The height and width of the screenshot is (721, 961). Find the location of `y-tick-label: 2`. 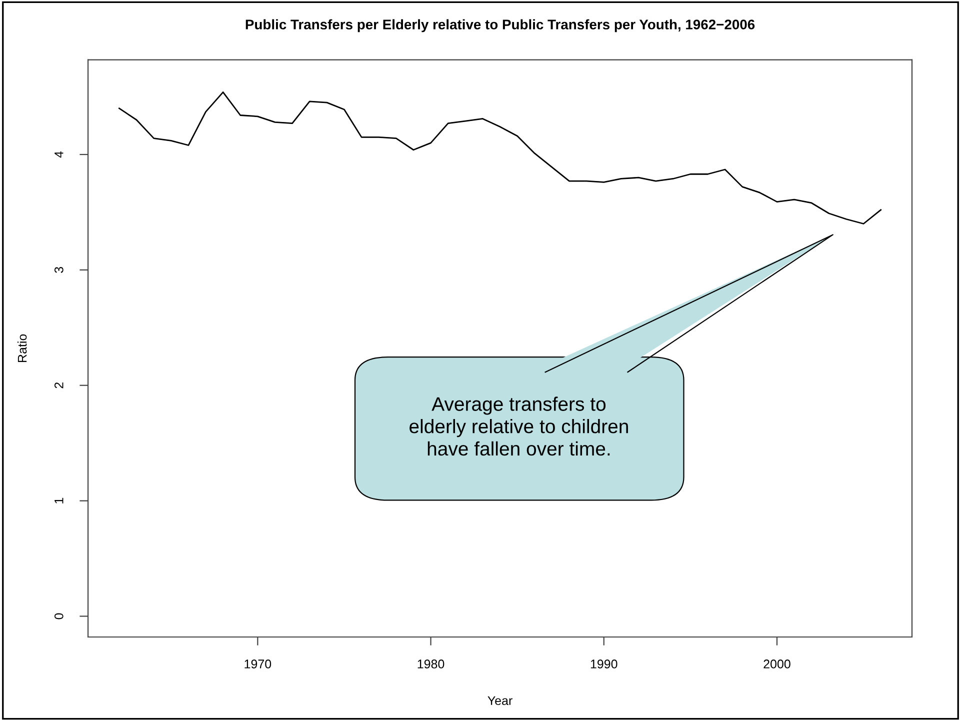

y-tick-label: 2 is located at coordinates (59, 385).